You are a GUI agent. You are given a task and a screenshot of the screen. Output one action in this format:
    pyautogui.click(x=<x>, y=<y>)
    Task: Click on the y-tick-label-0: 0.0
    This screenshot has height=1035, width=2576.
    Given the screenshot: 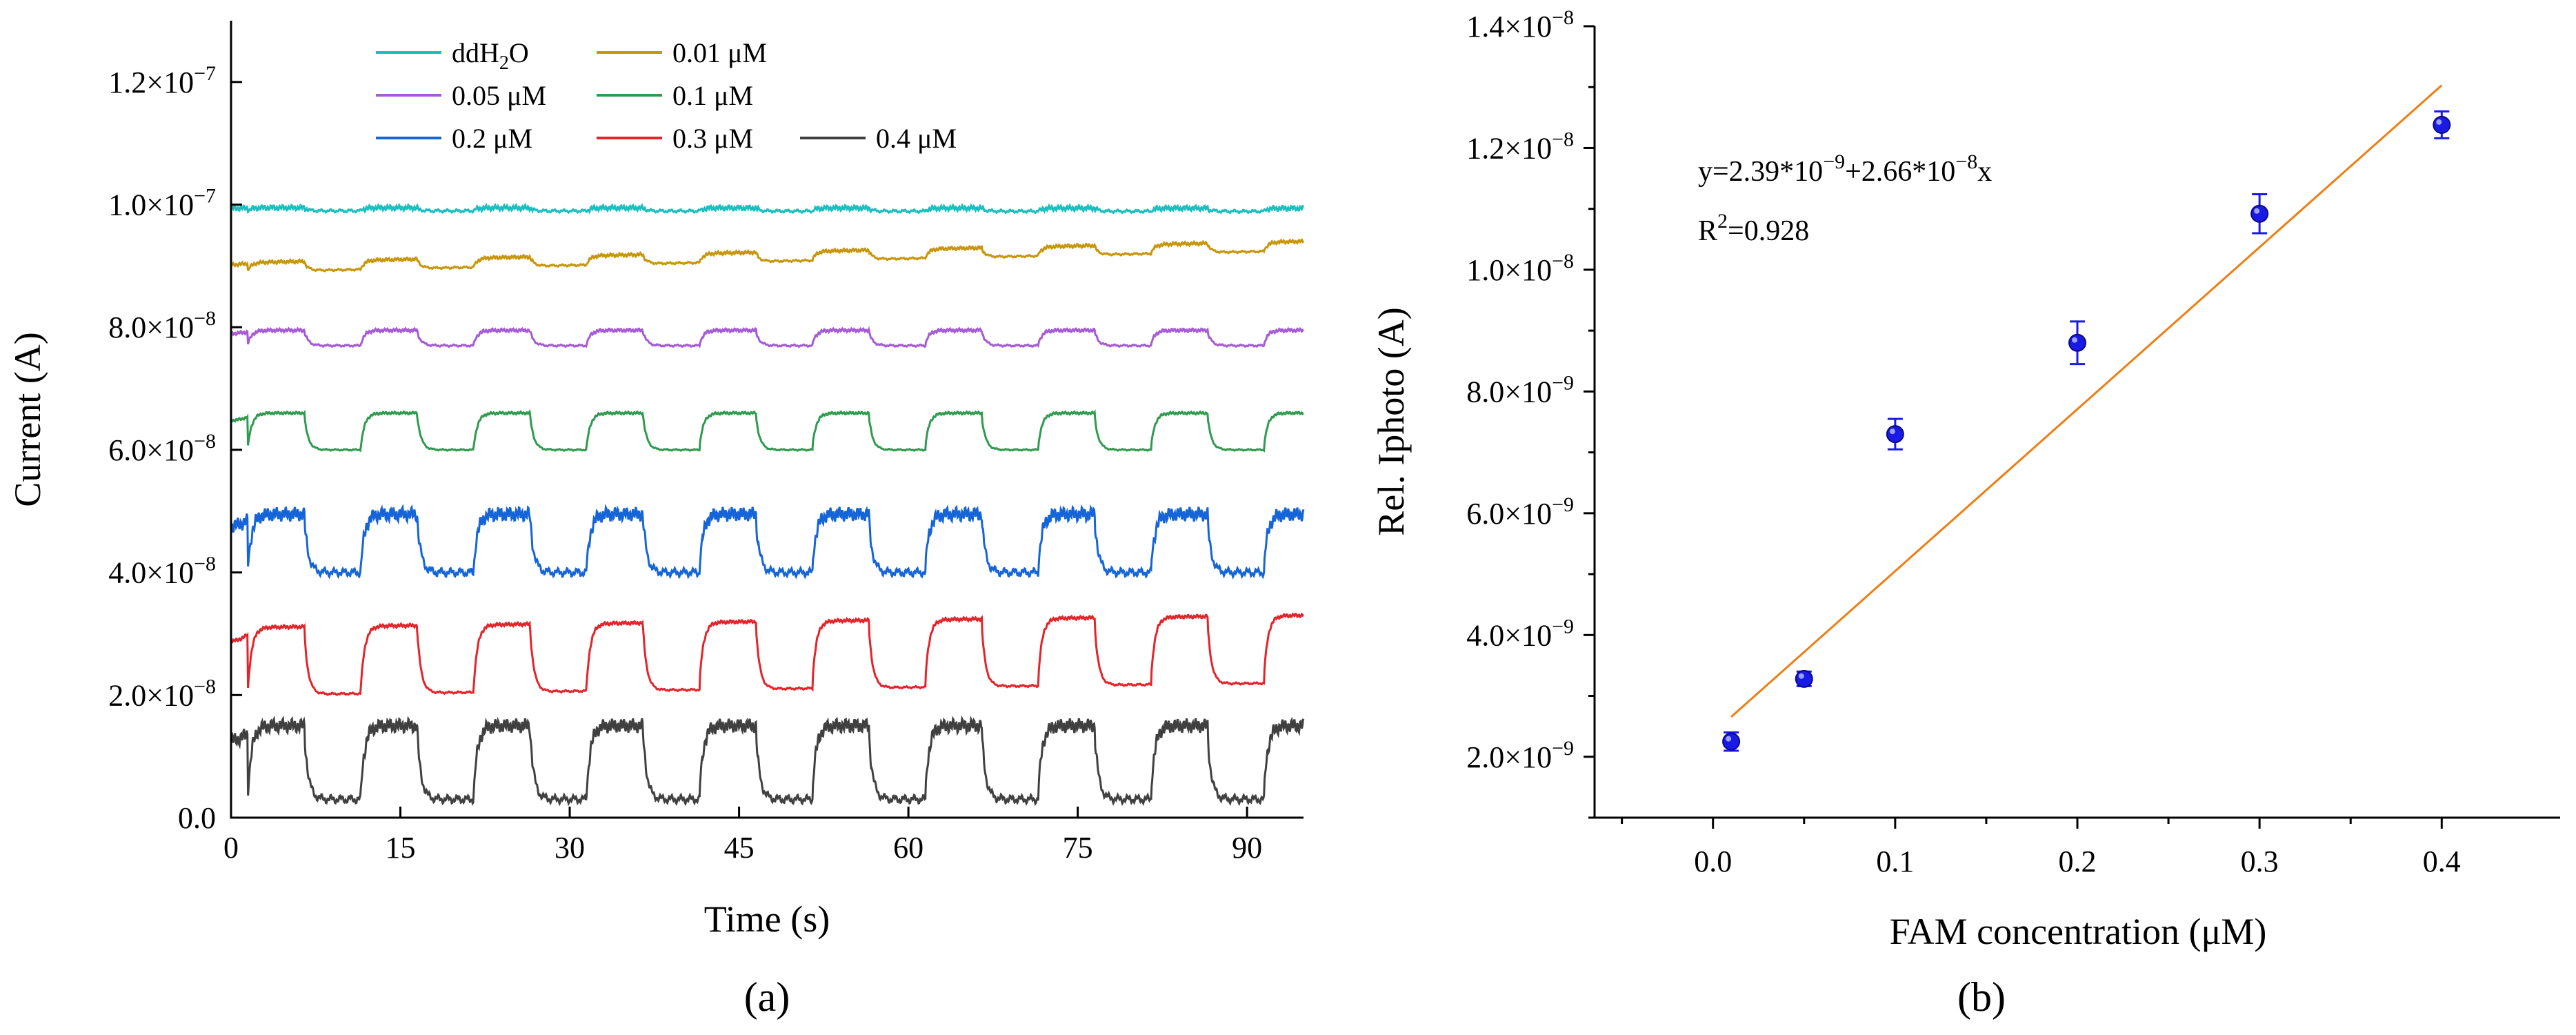 What is the action you would take?
    pyautogui.click(x=197, y=818)
    